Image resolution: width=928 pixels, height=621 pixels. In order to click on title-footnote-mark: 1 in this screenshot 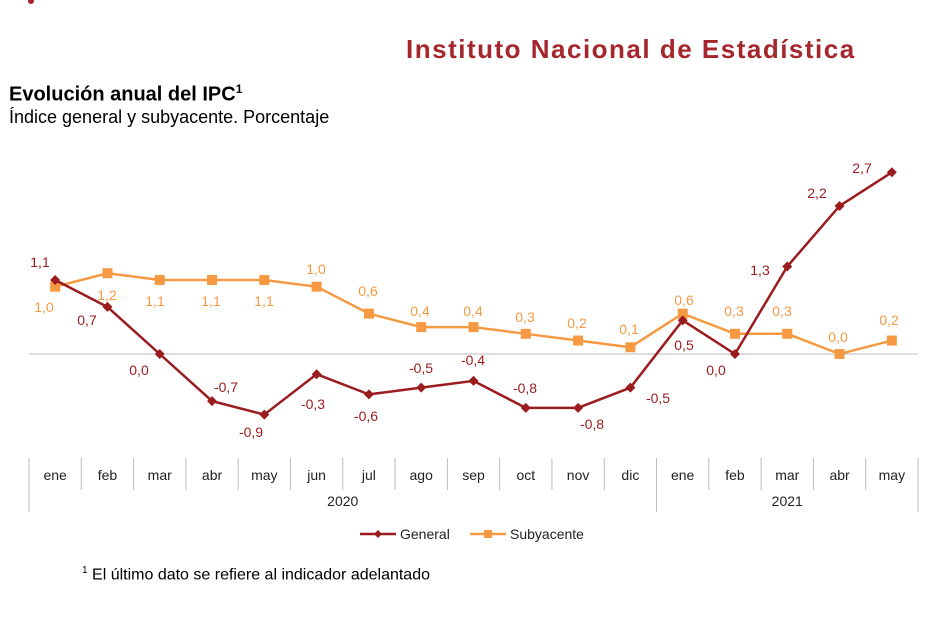, I will do `click(239, 89)`.